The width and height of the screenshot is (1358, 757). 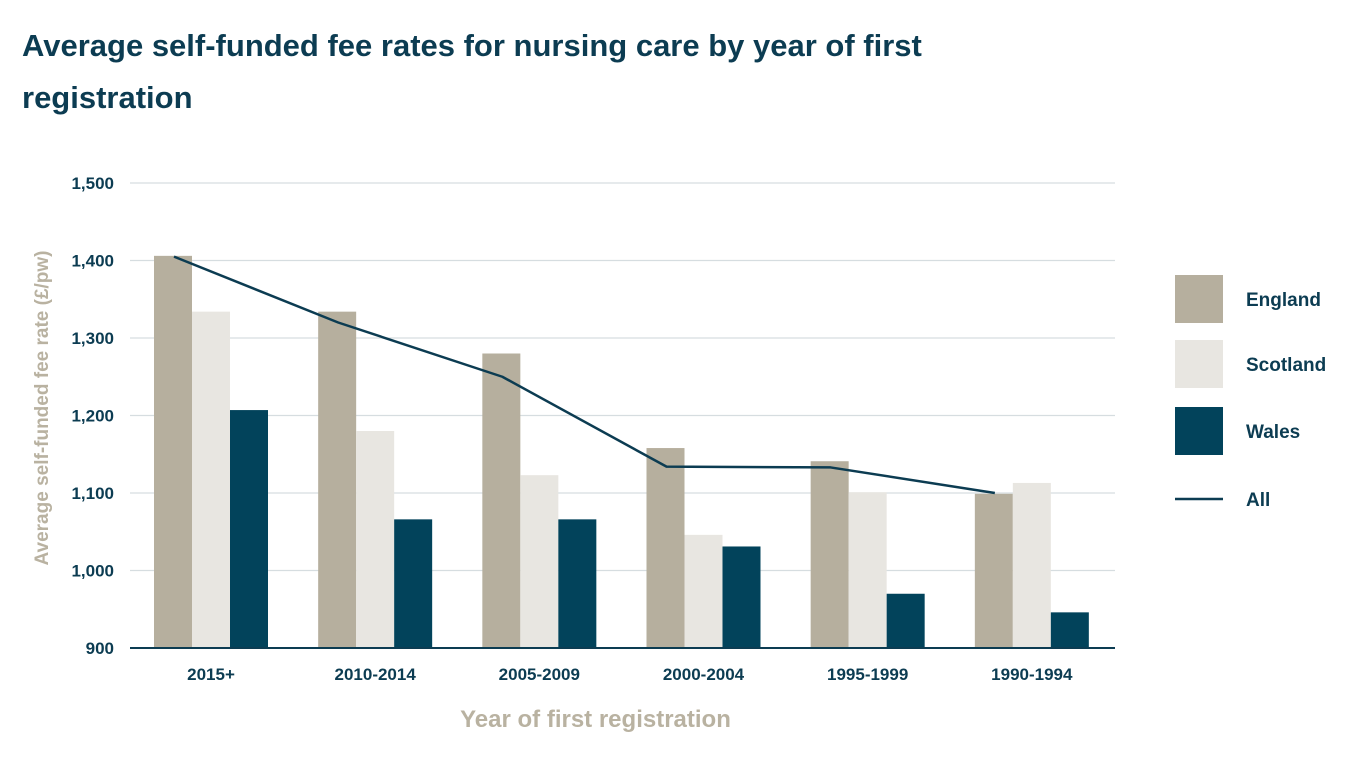 What do you see at coordinates (867, 674) in the screenshot?
I see `x-tick-label: 1995-1999` at bounding box center [867, 674].